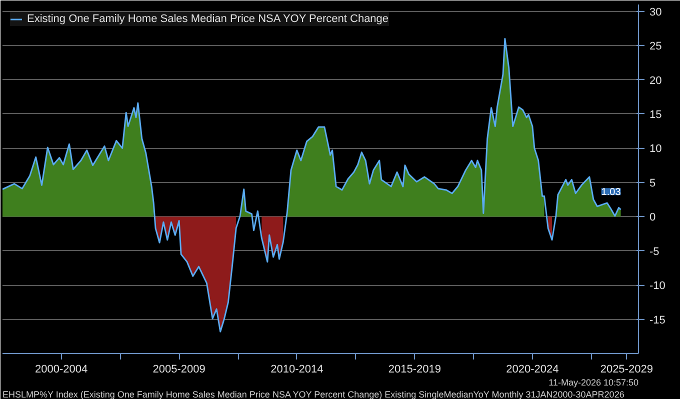 The width and height of the screenshot is (680, 399). What do you see at coordinates (656, 12) in the screenshot?
I see `y-tick-label: 30` at bounding box center [656, 12].